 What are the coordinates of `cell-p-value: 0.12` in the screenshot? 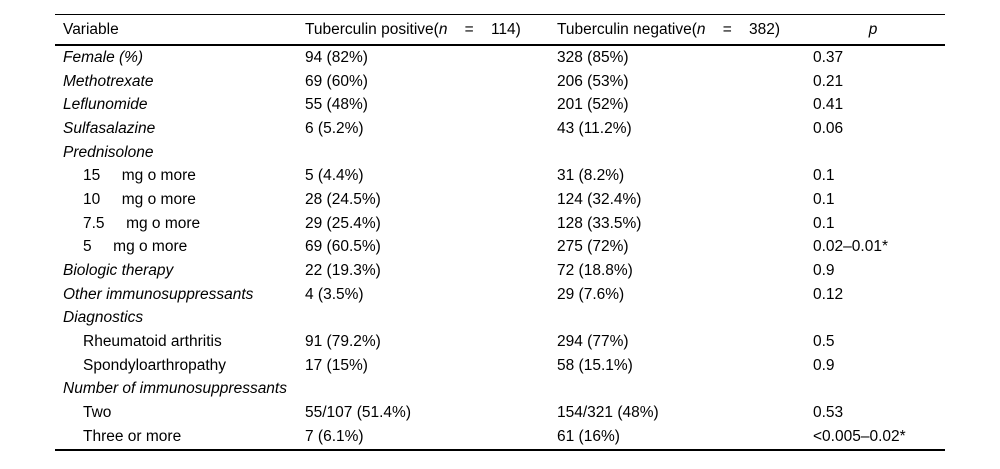 It's located at (828, 294).